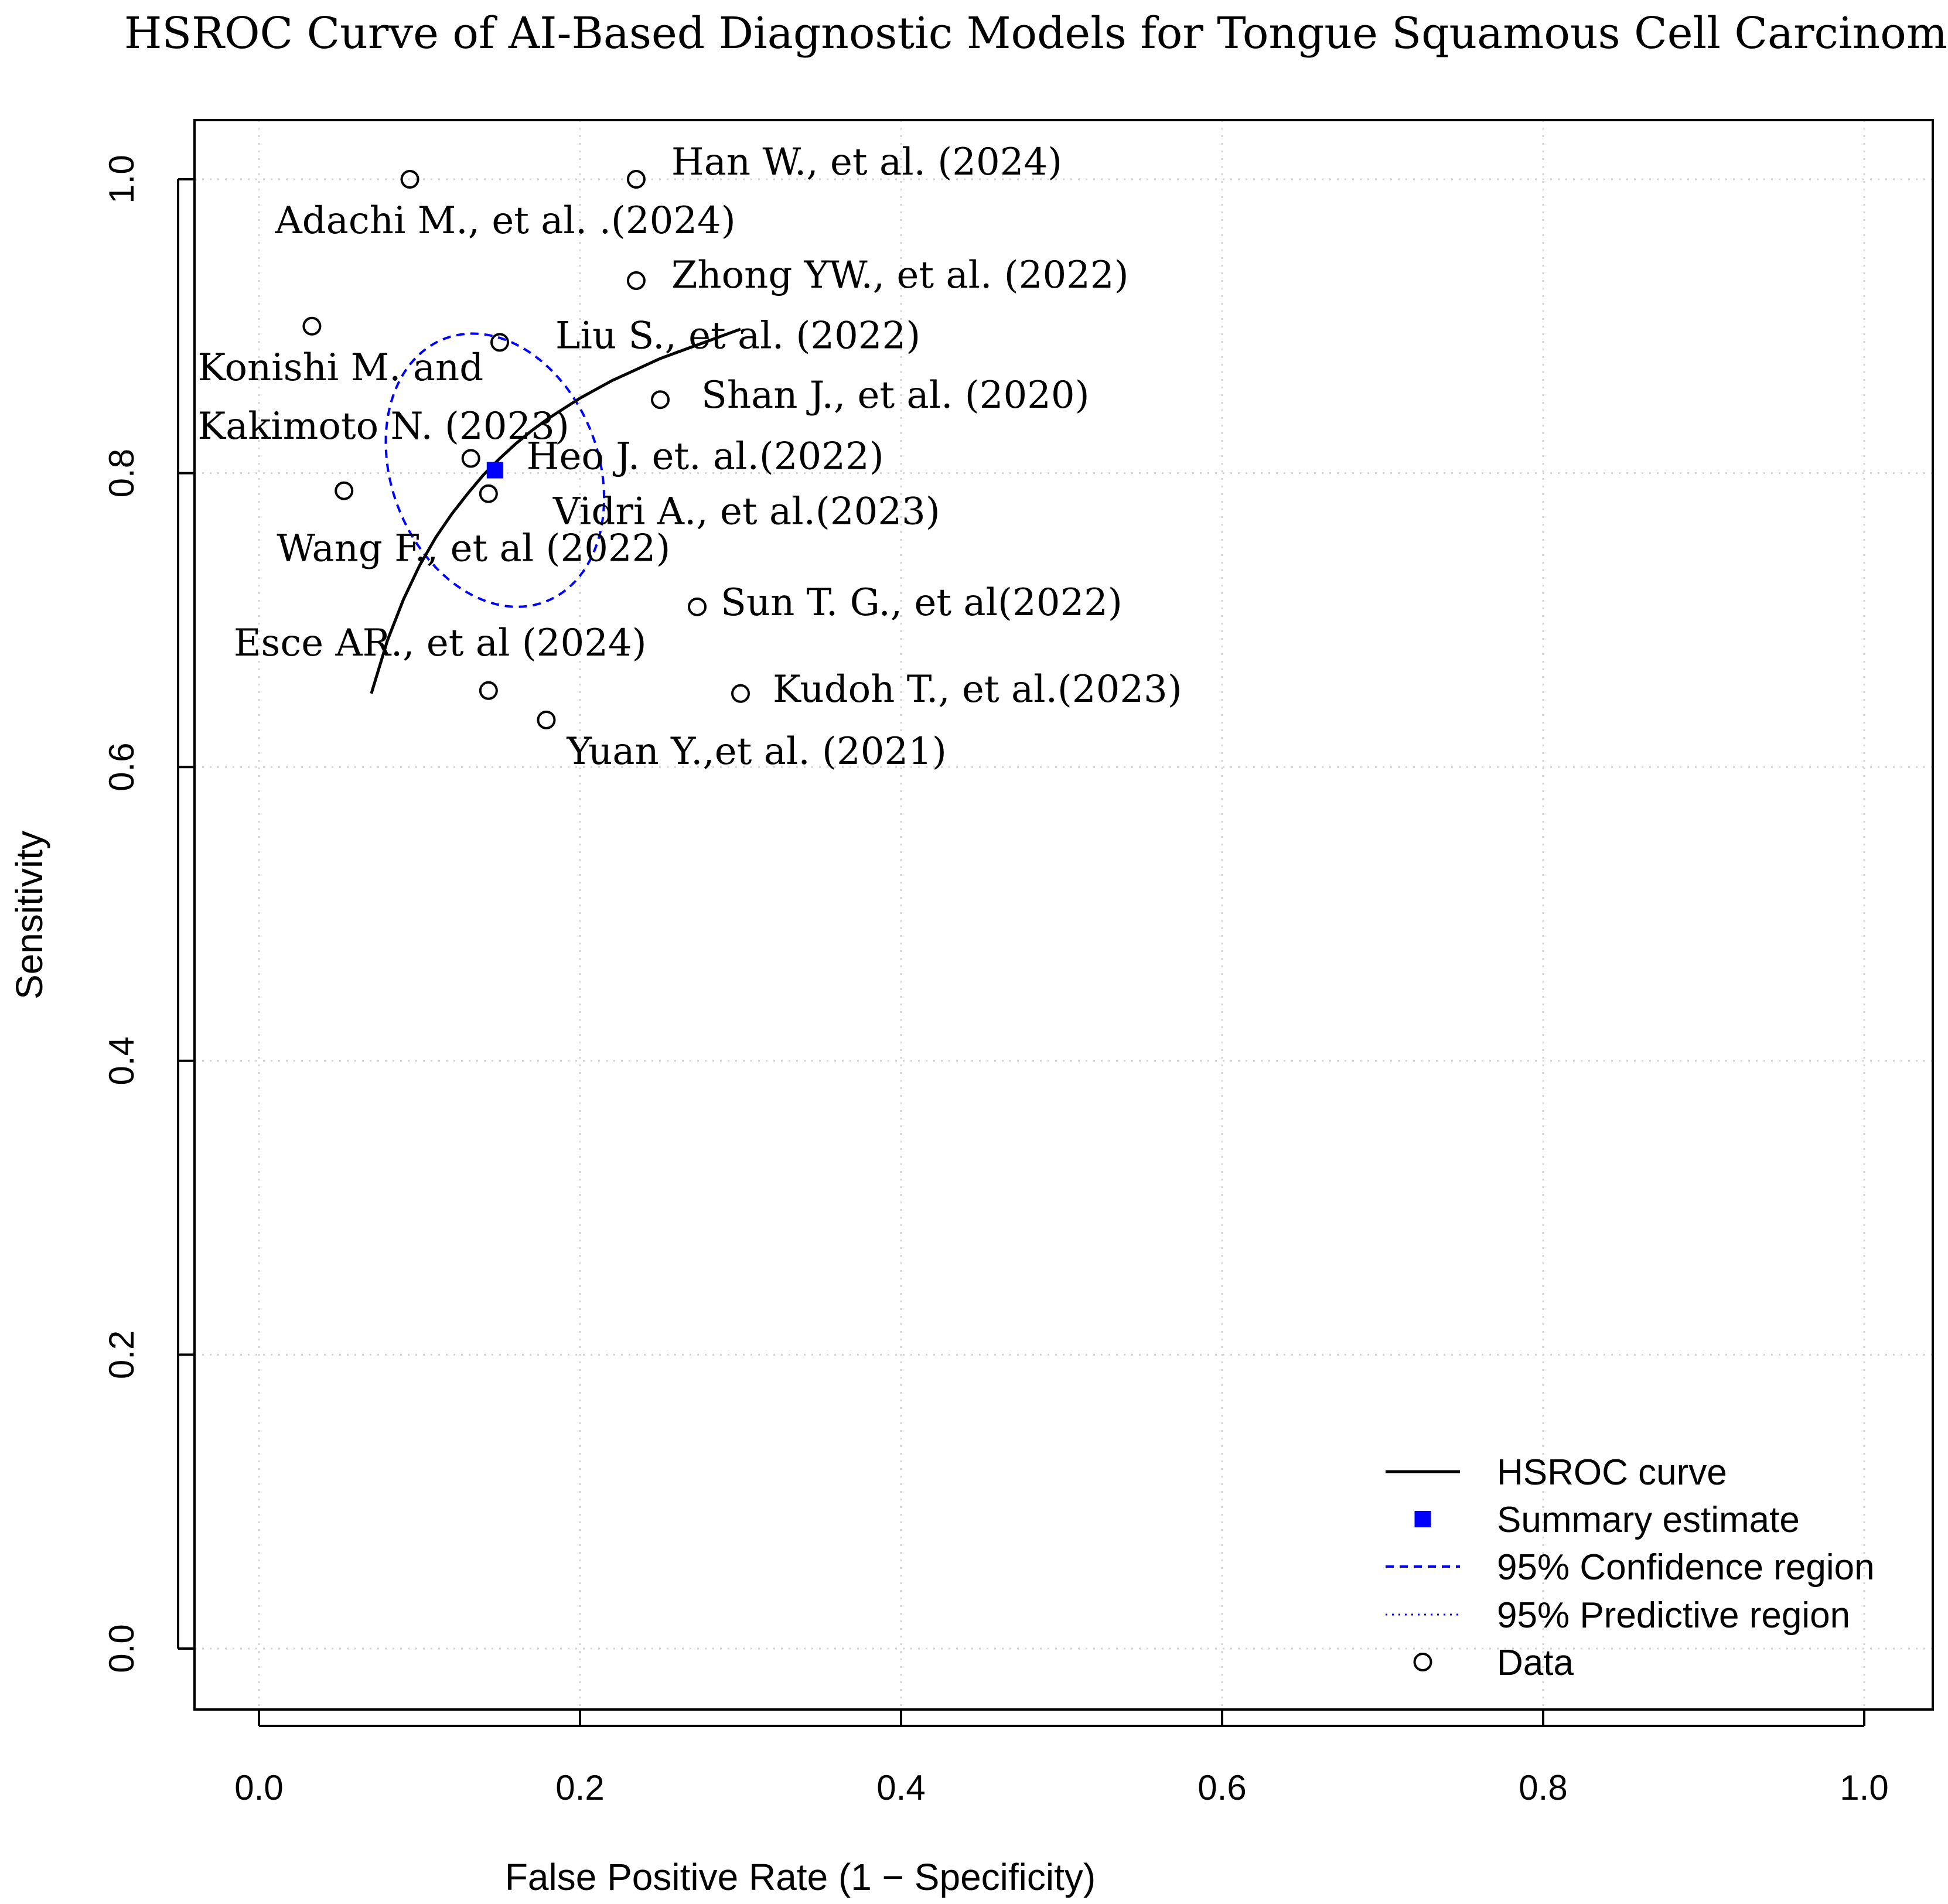 This screenshot has height=1904, width=1948. What do you see at coordinates (737, 335) in the screenshot?
I see `study-label: Liu S., et al. (2022)` at bounding box center [737, 335].